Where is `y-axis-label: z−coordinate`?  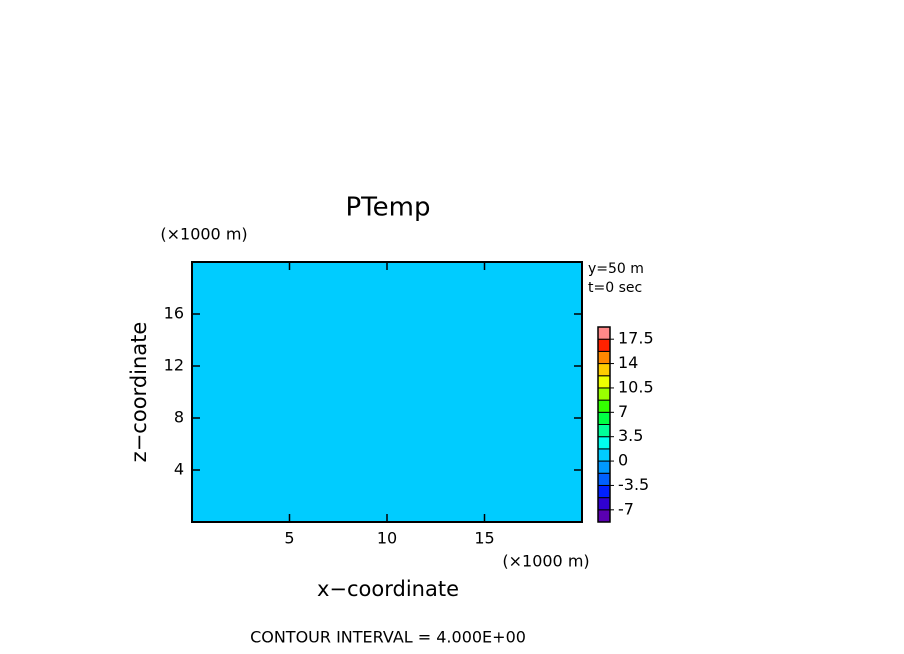 y-axis-label: z−coordinate is located at coordinates (139, 392).